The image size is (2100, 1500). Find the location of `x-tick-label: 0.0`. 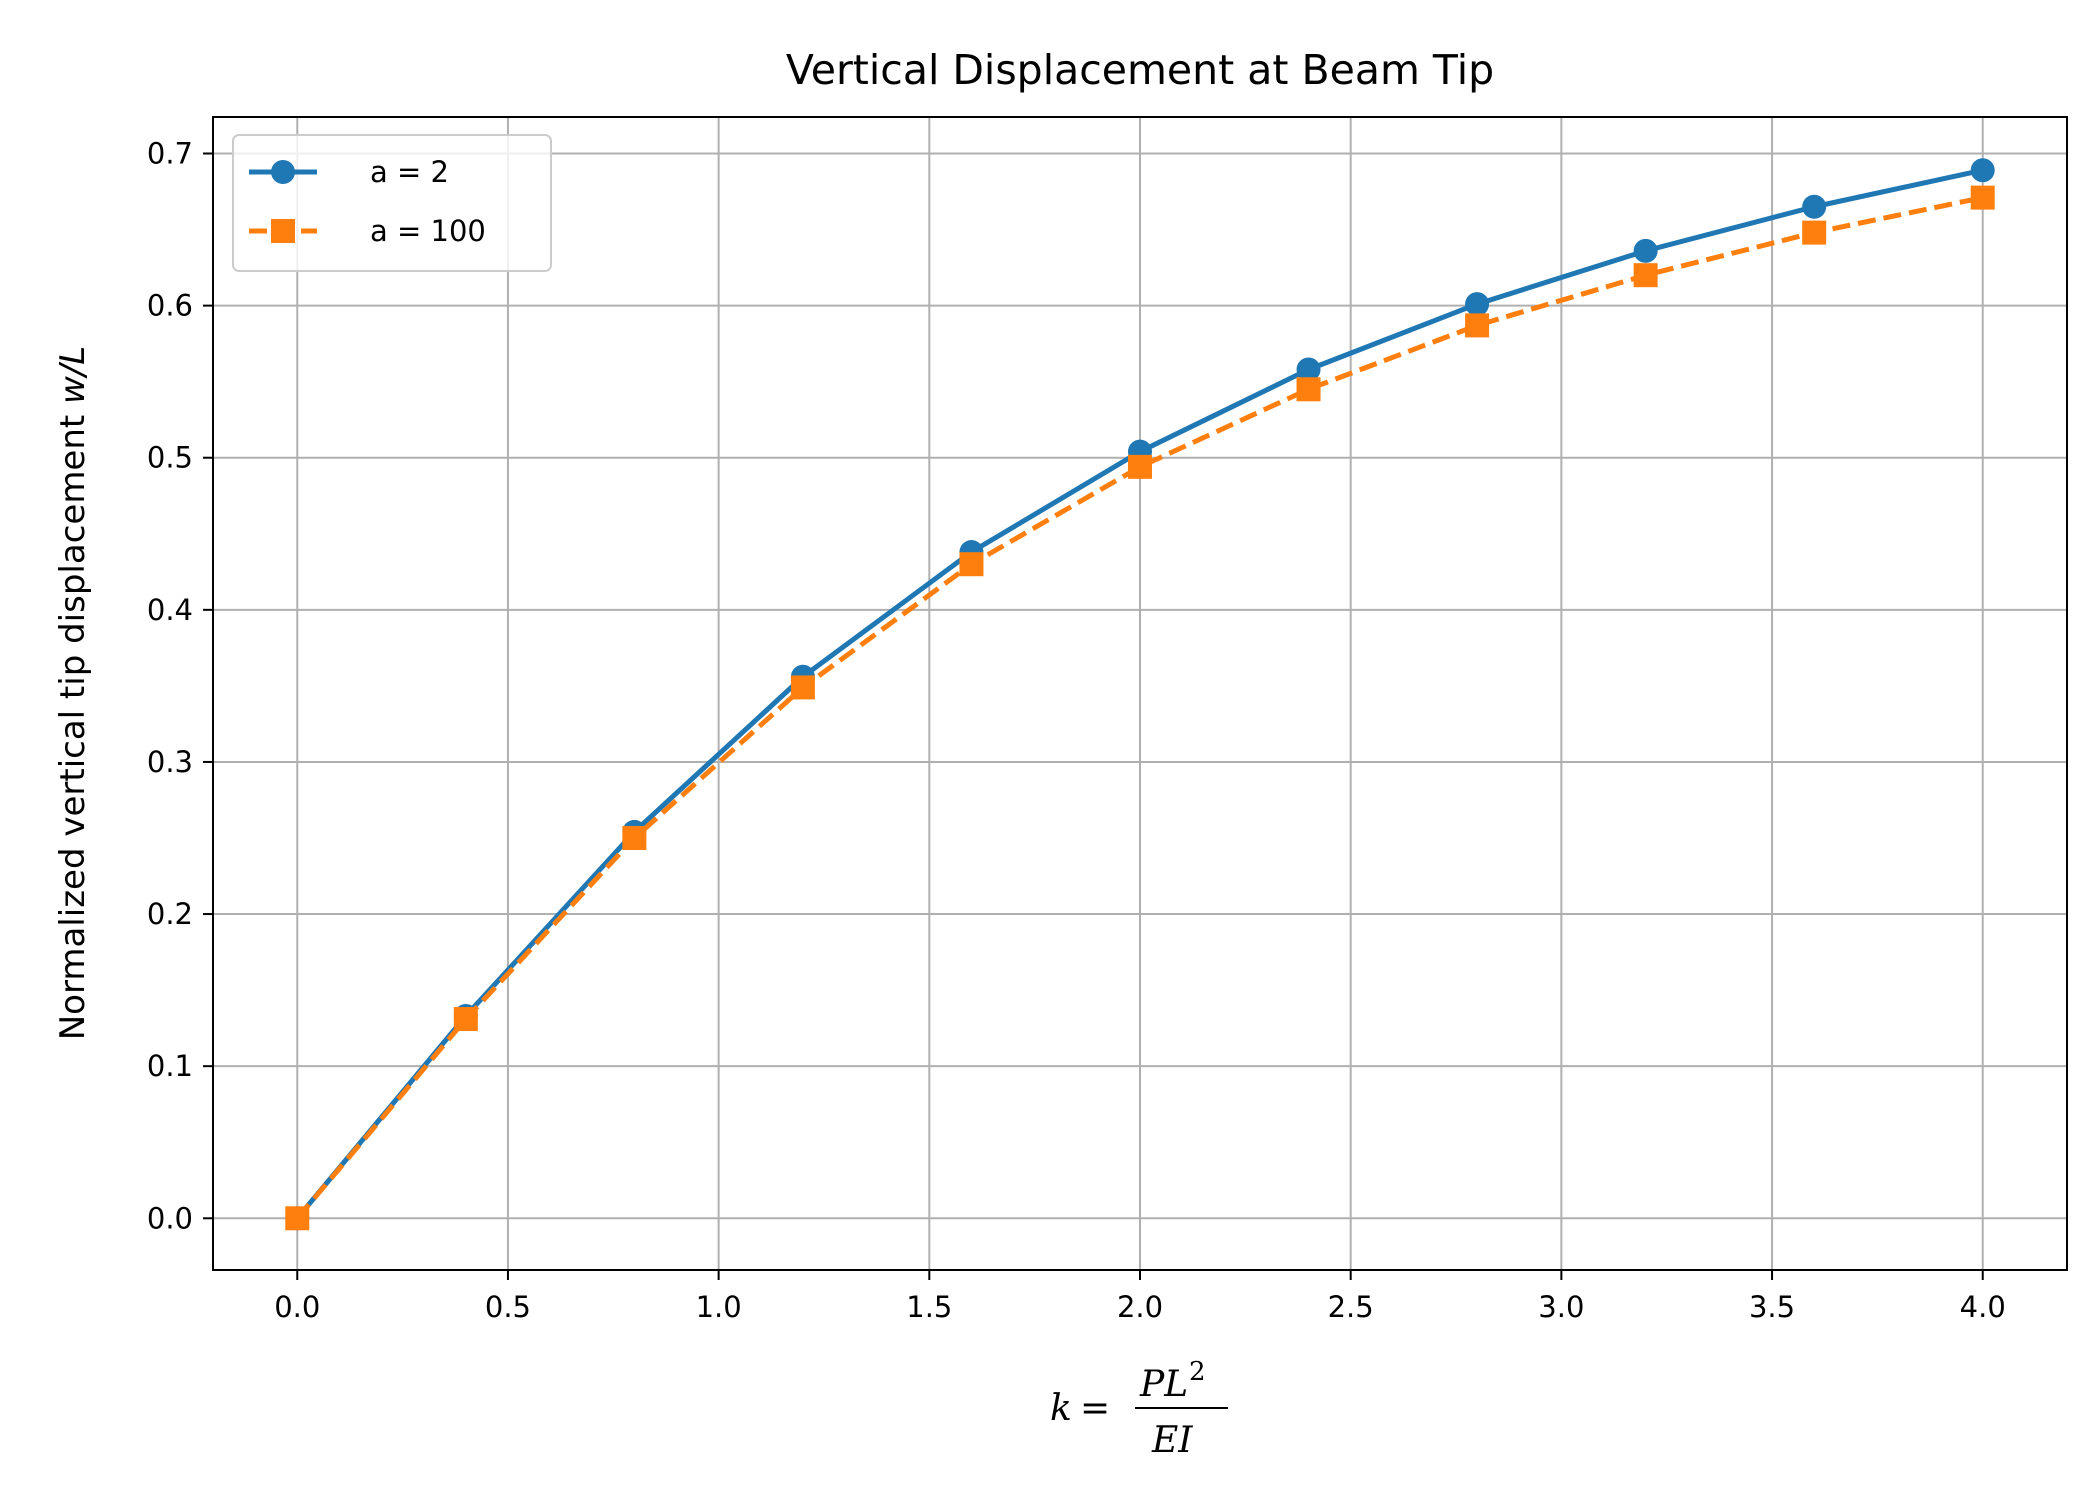

x-tick-label: 0.0 is located at coordinates (297, 1307).